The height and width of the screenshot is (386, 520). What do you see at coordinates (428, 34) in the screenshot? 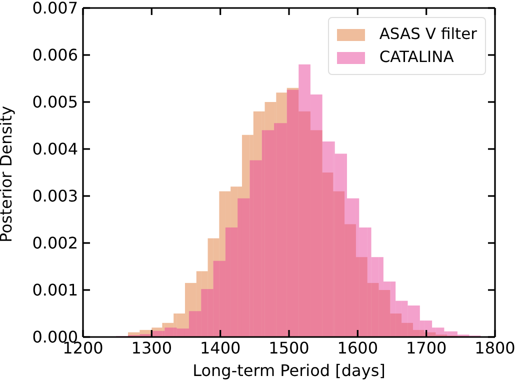
I see `legend-label: ASAS V filter` at bounding box center [428, 34].